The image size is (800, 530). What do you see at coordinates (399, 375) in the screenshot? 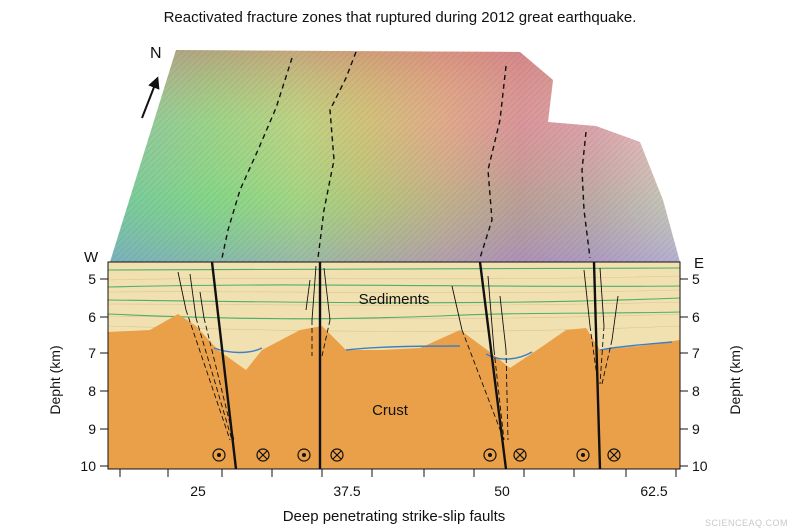
I see `buried-faults` at bounding box center [399, 375].